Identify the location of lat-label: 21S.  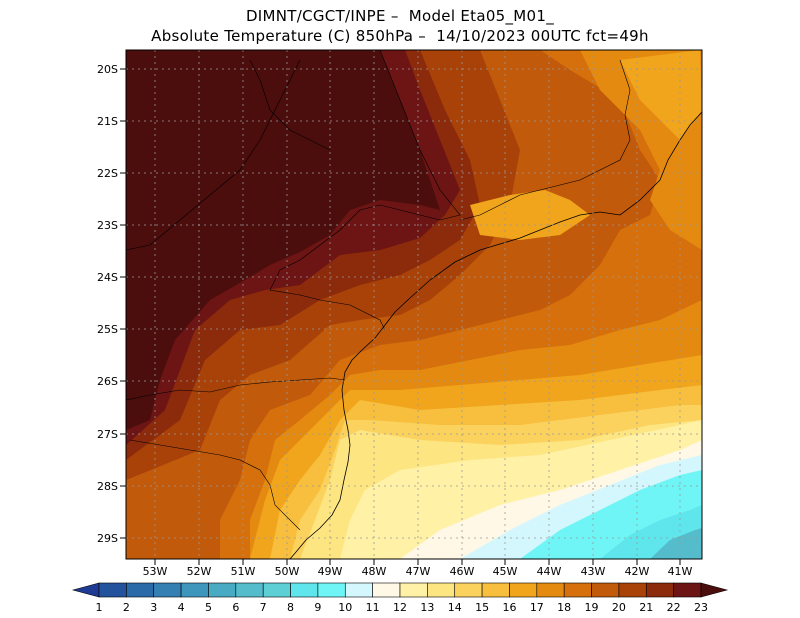
(107, 121).